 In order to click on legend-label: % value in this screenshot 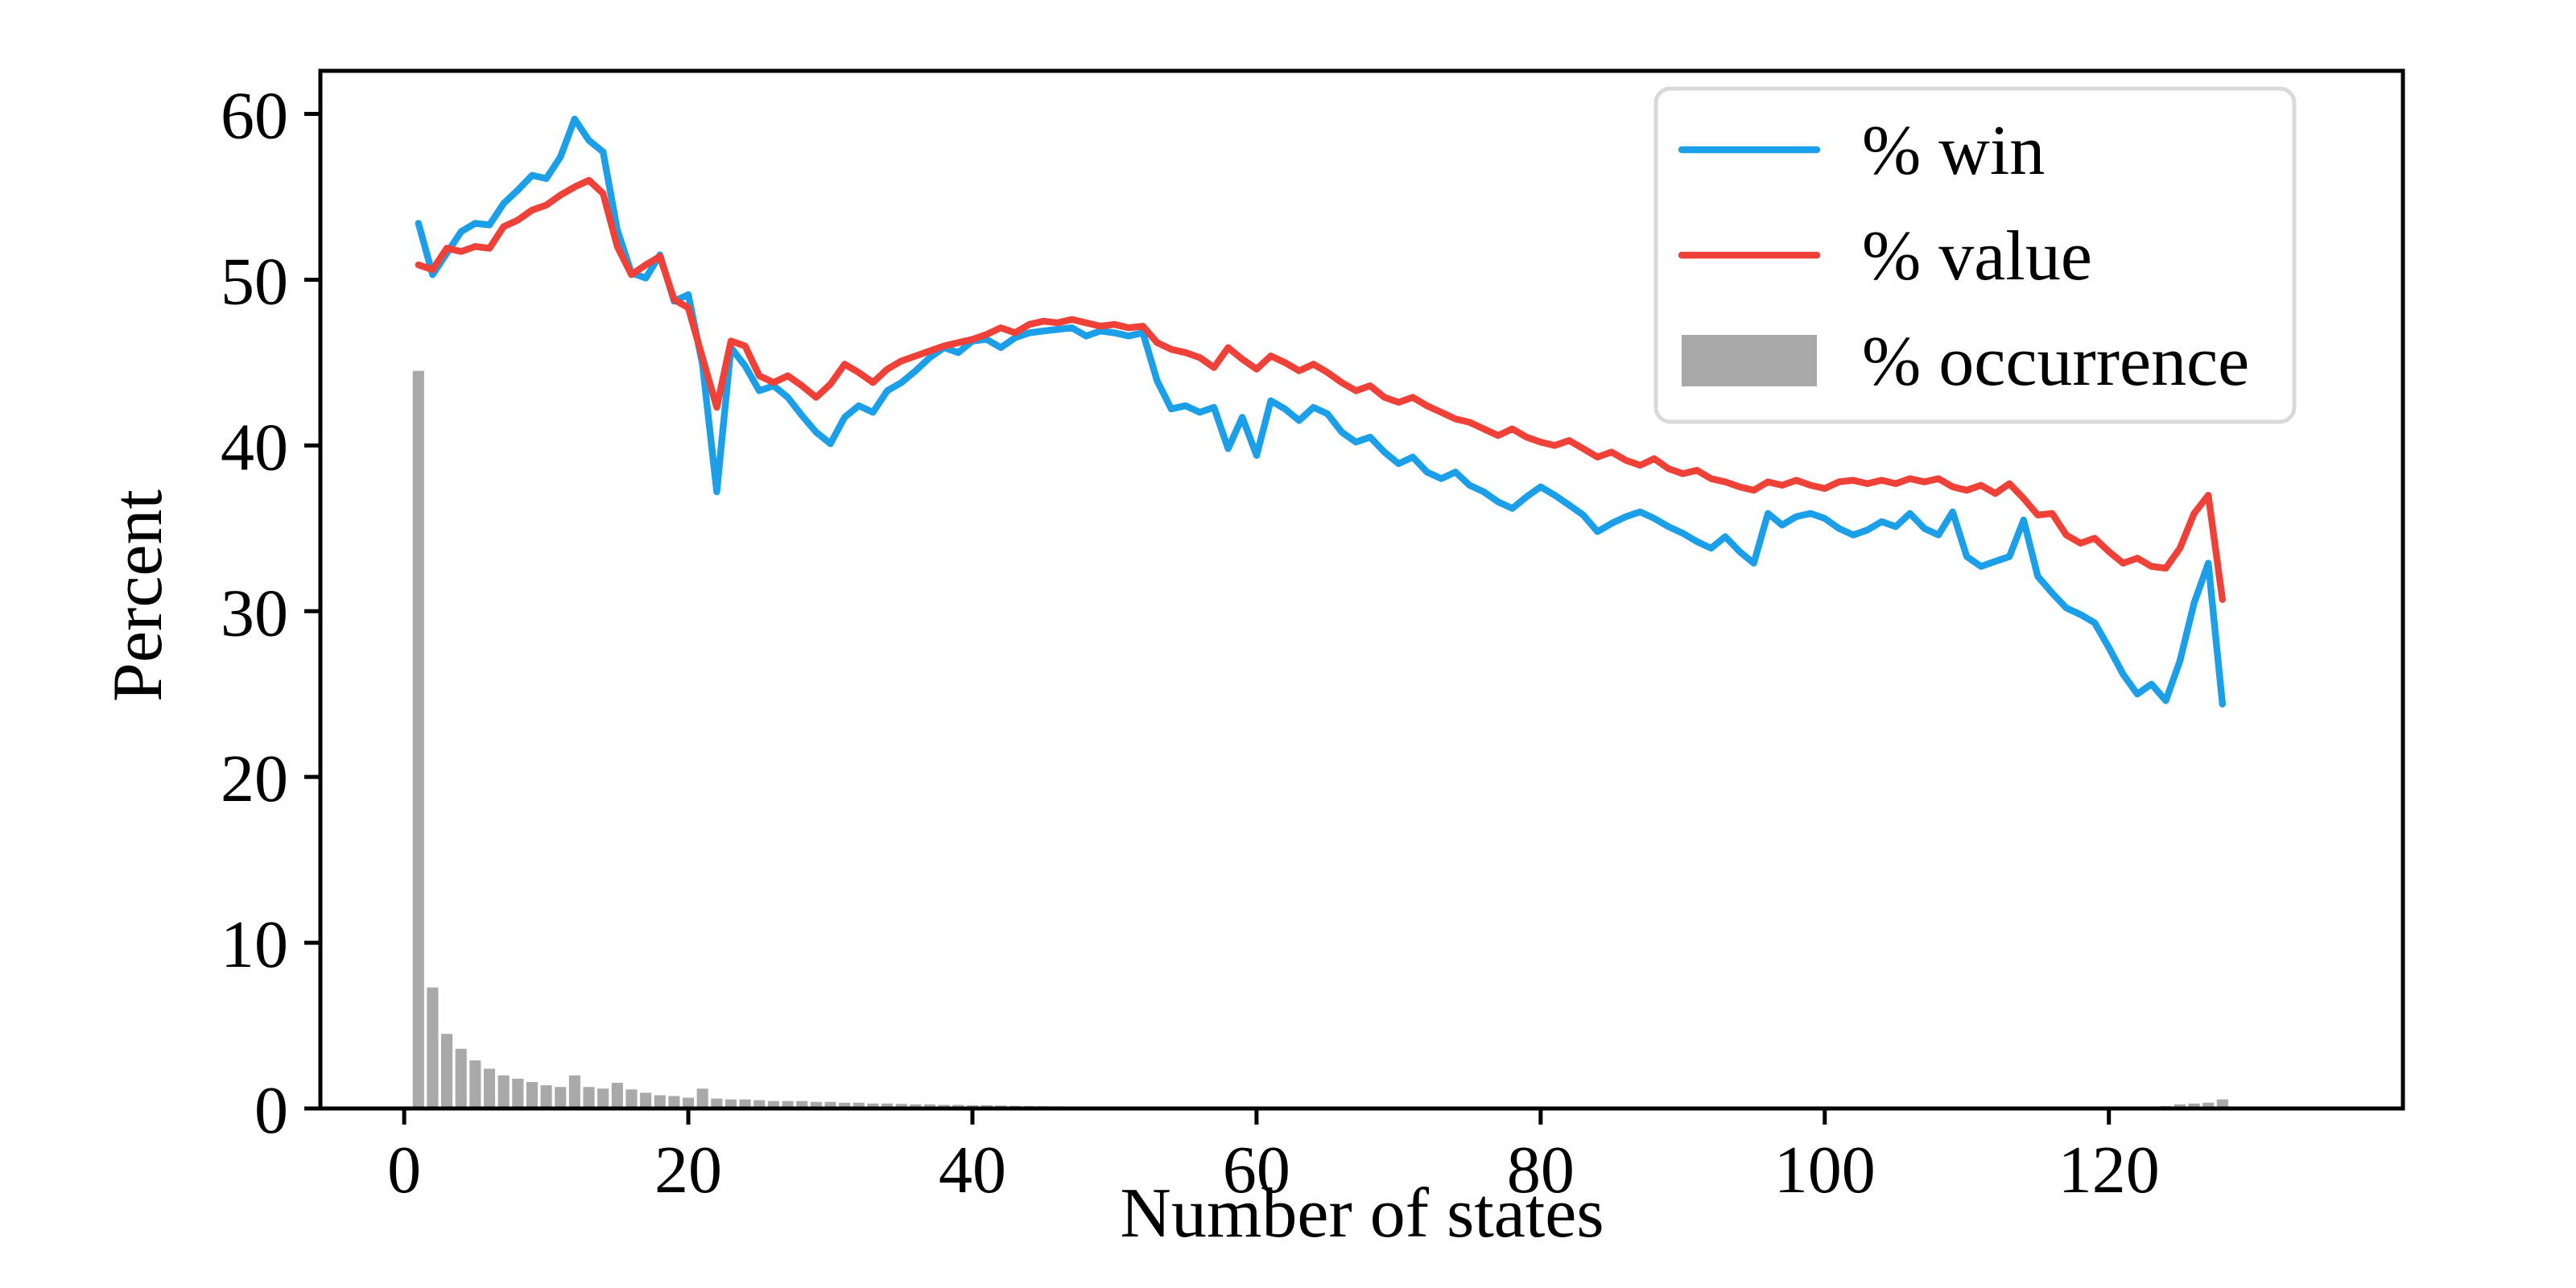, I will do `click(1977, 256)`.